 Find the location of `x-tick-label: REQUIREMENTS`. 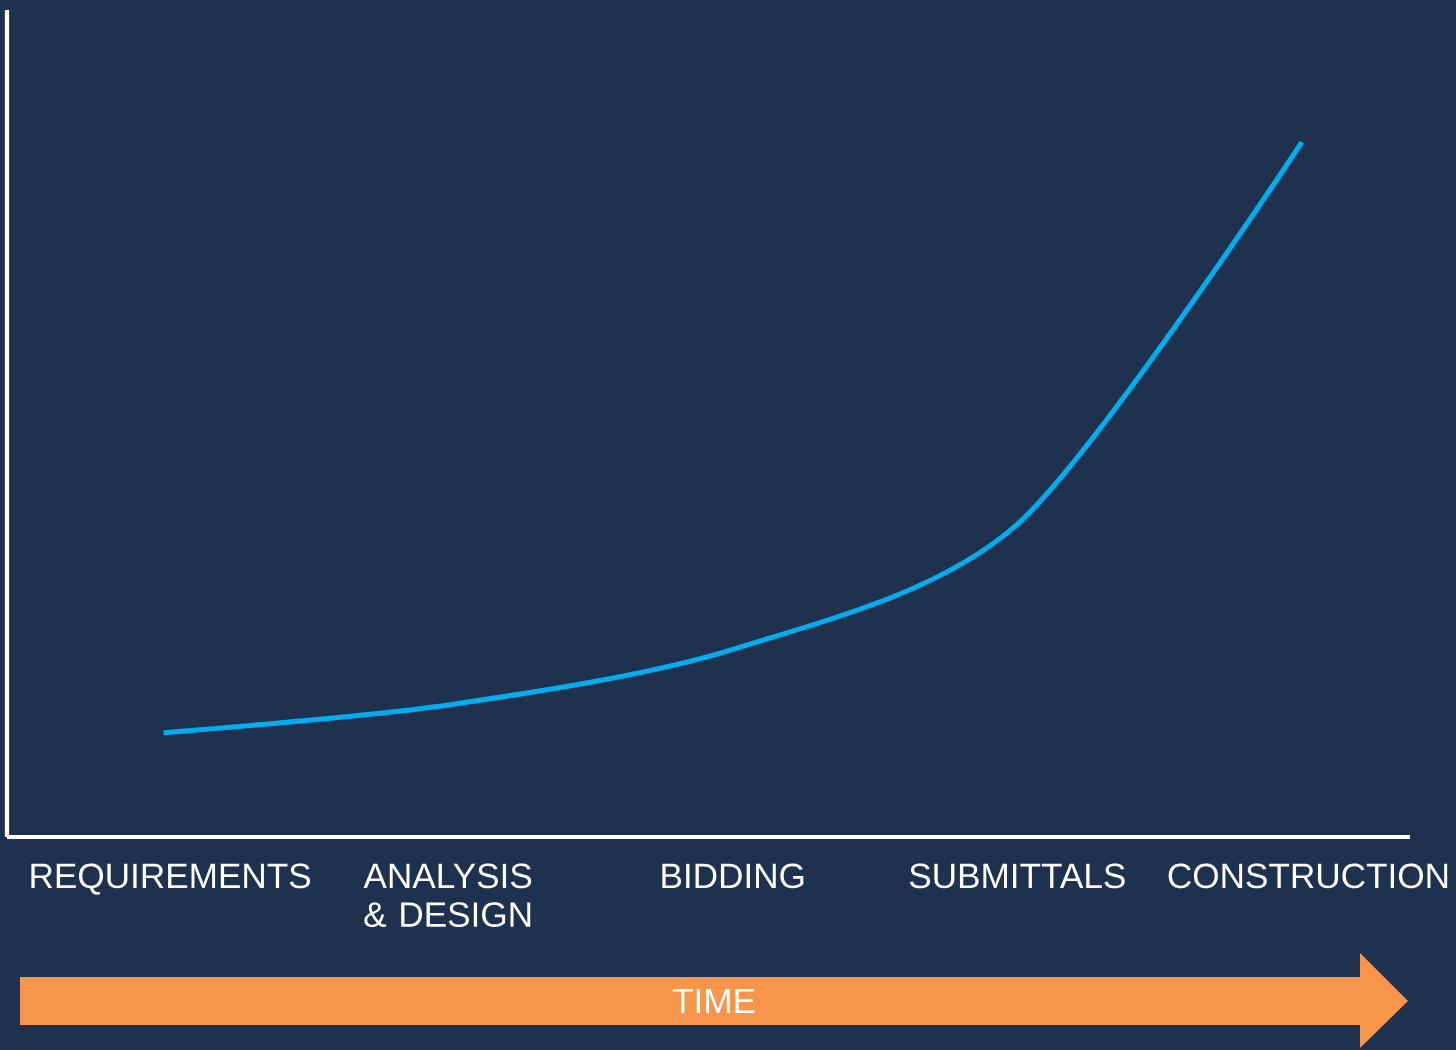

x-tick-label: REQUIREMENTS is located at coordinates (171, 879).